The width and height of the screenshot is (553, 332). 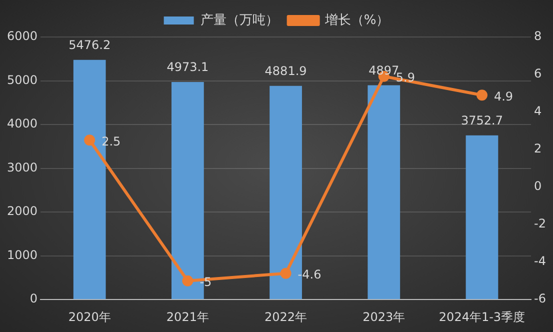 What do you see at coordinates (89, 45) in the screenshot?
I see `data-label: 5476.2` at bounding box center [89, 45].